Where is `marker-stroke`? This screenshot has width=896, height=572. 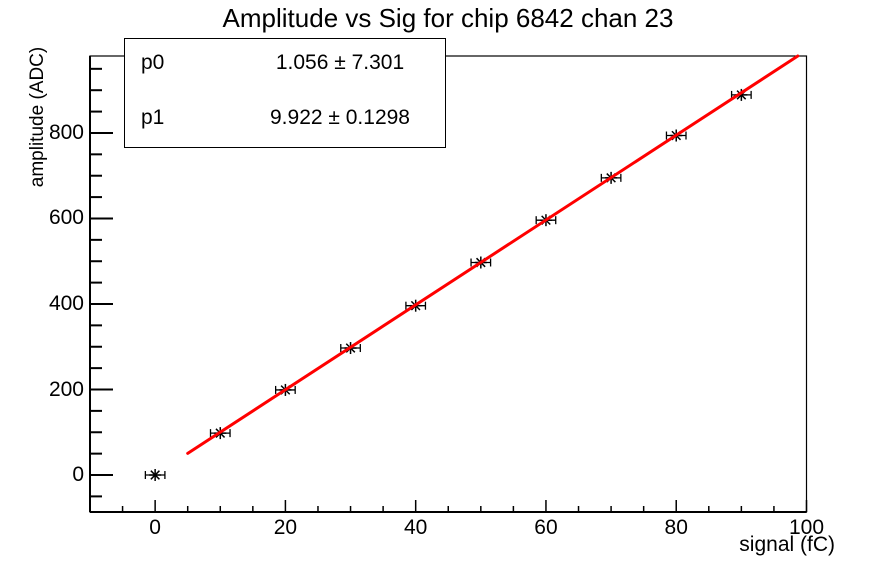 marker-stroke is located at coordinates (155, 475).